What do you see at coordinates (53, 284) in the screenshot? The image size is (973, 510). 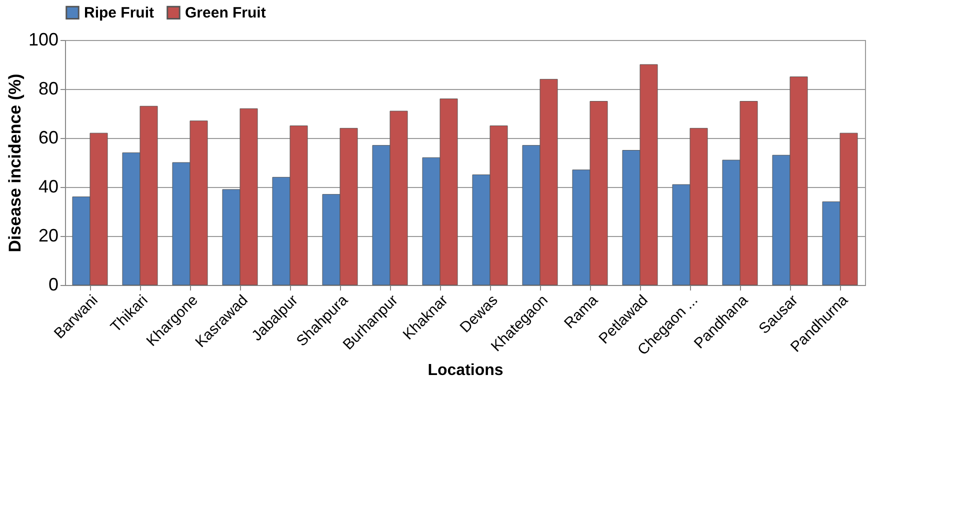 I see `y-tick-label: 0` at bounding box center [53, 284].